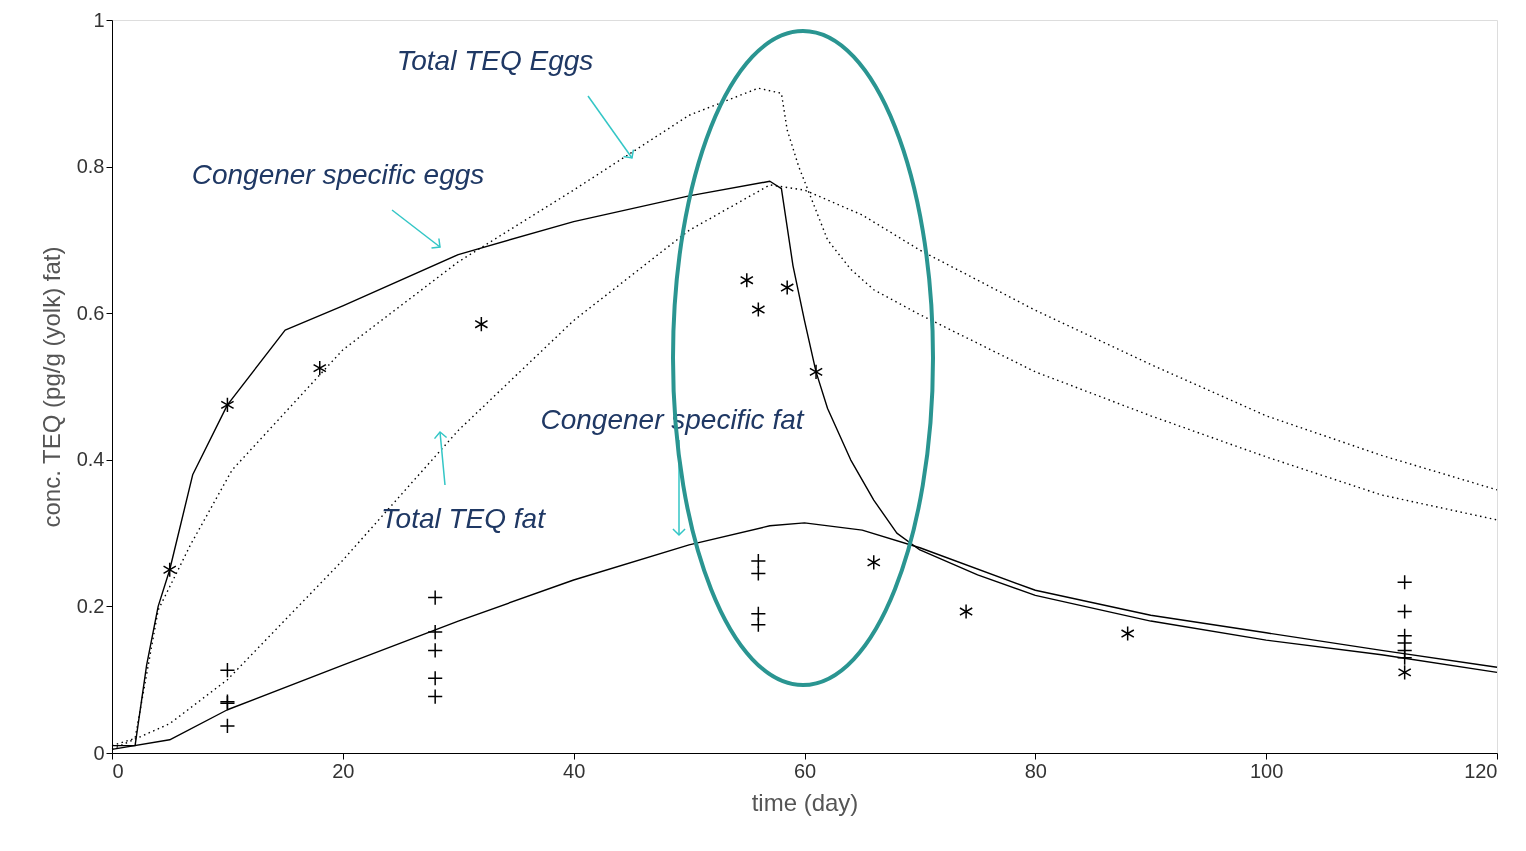 Image resolution: width=1526 pixels, height=851 pixels. I want to click on y-tick-label: 0.4, so click(90, 459).